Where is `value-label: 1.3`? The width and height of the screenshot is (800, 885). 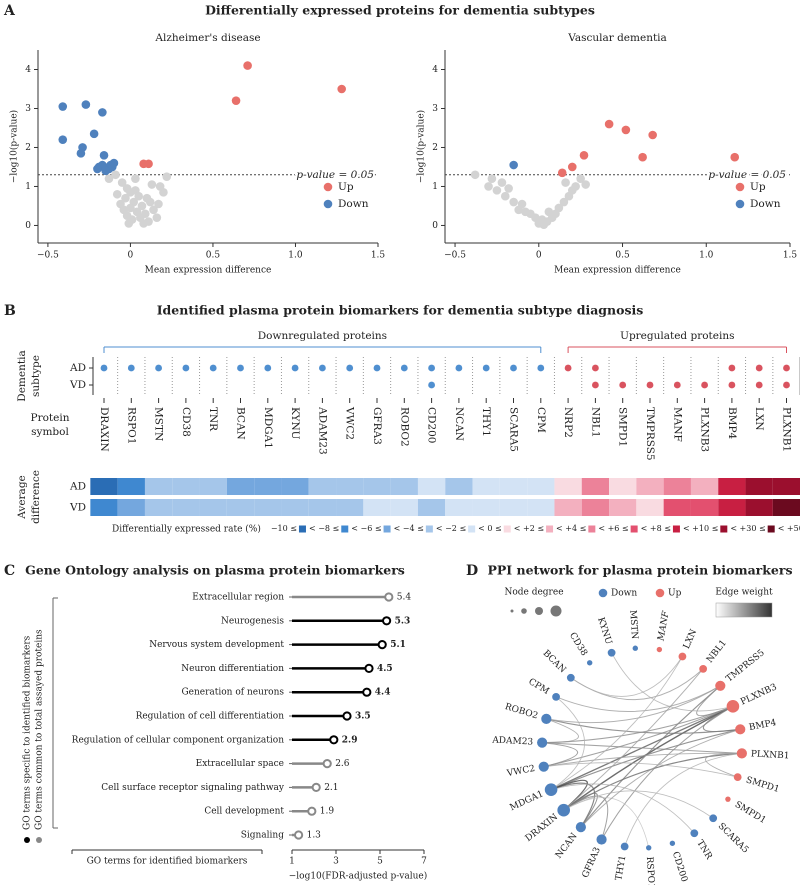
value-label: 1.3 is located at coordinates (314, 836).